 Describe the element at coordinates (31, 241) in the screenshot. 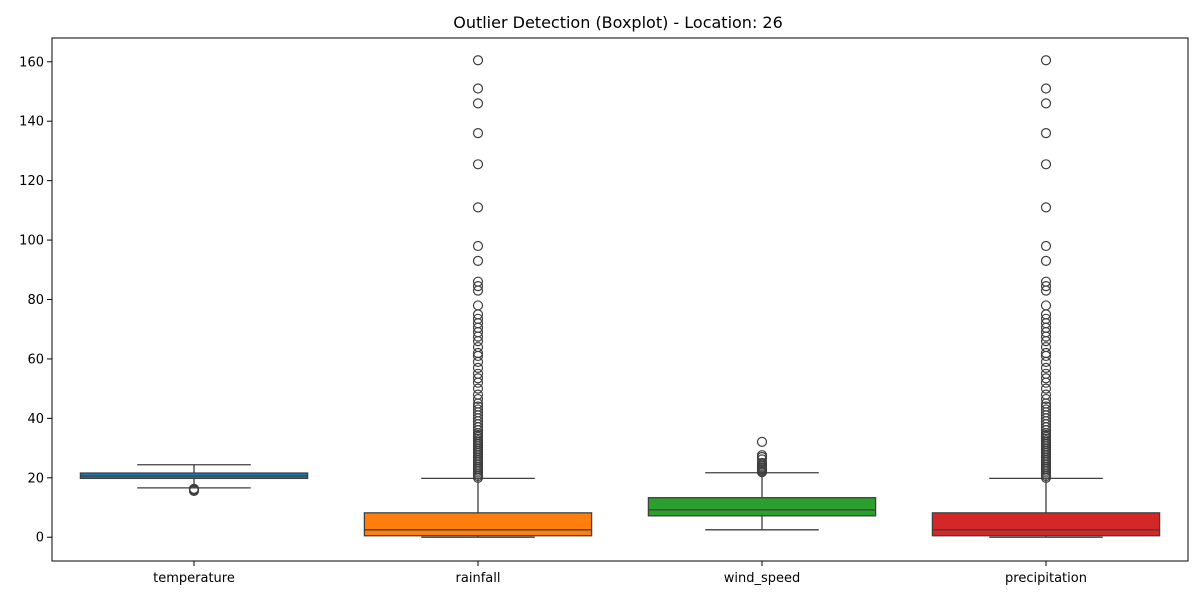

I see `y-tick-label: 100` at that location.